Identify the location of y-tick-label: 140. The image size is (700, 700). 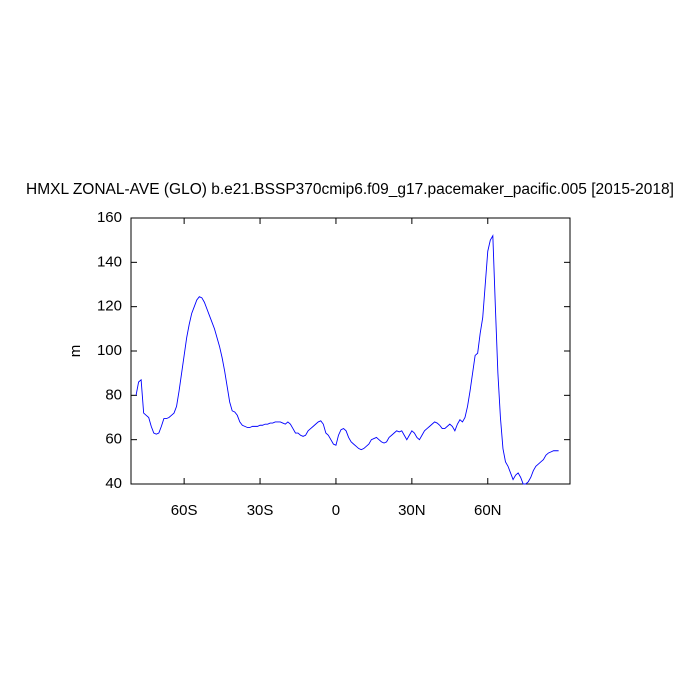
(109, 261).